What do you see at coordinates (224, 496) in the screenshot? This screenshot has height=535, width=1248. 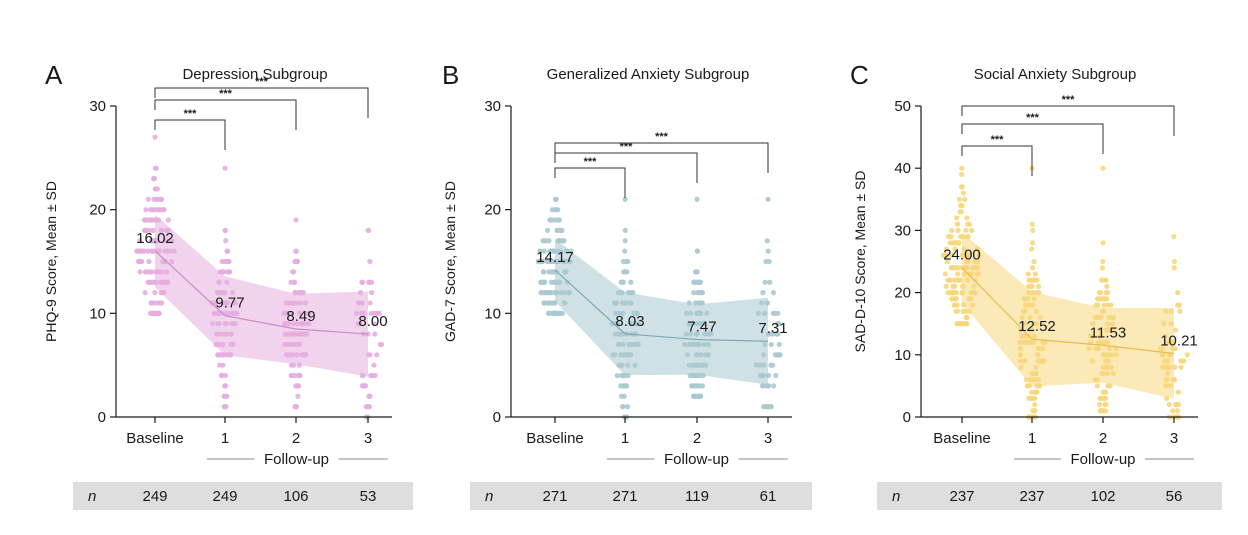 I see `n-value: 249` at bounding box center [224, 496].